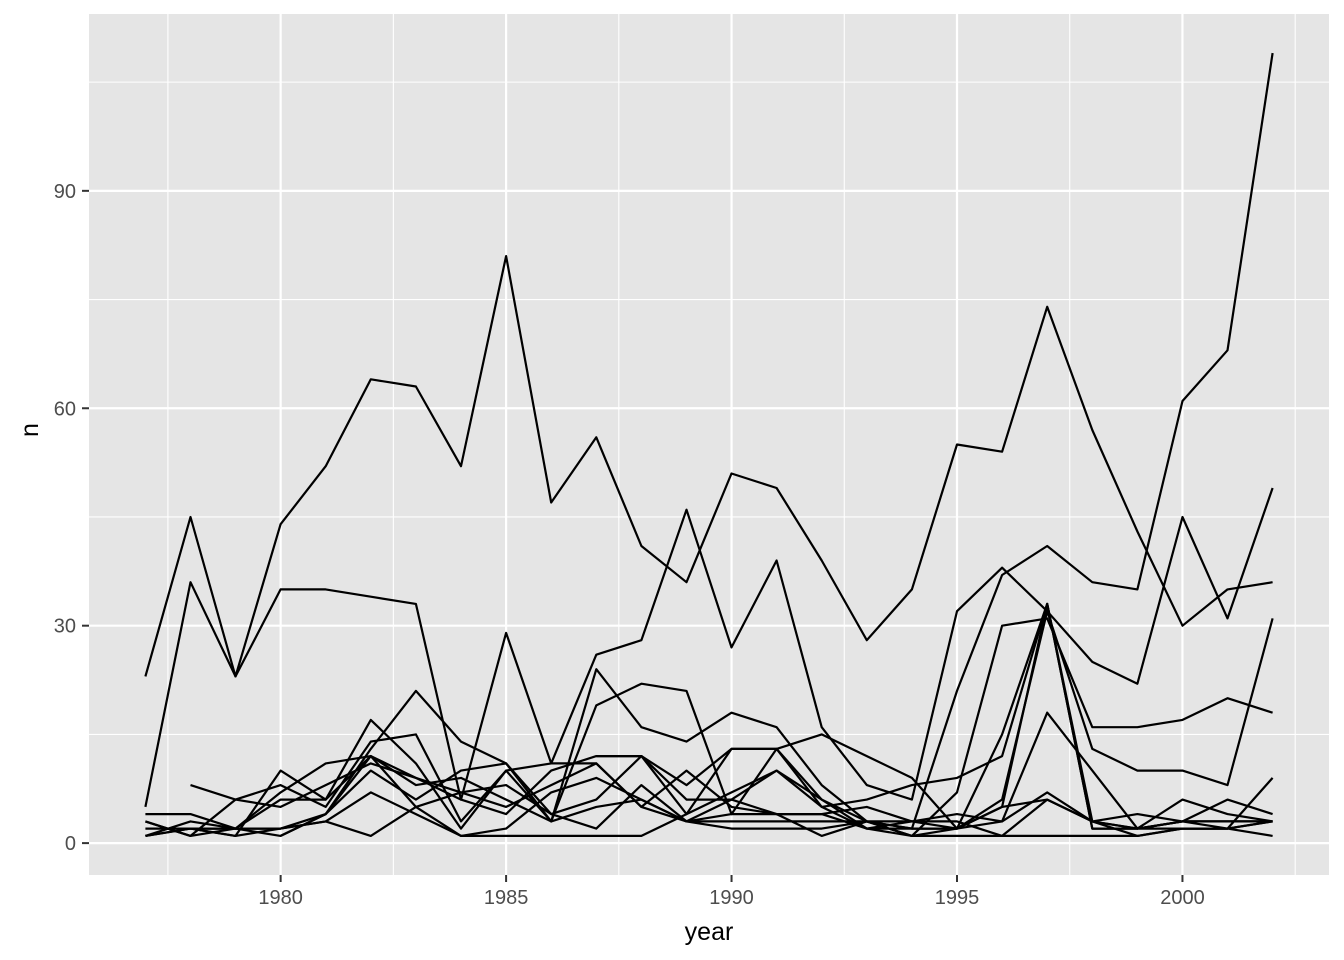  What do you see at coordinates (65, 192) in the screenshot?
I see `y-tick-label: 90` at bounding box center [65, 192].